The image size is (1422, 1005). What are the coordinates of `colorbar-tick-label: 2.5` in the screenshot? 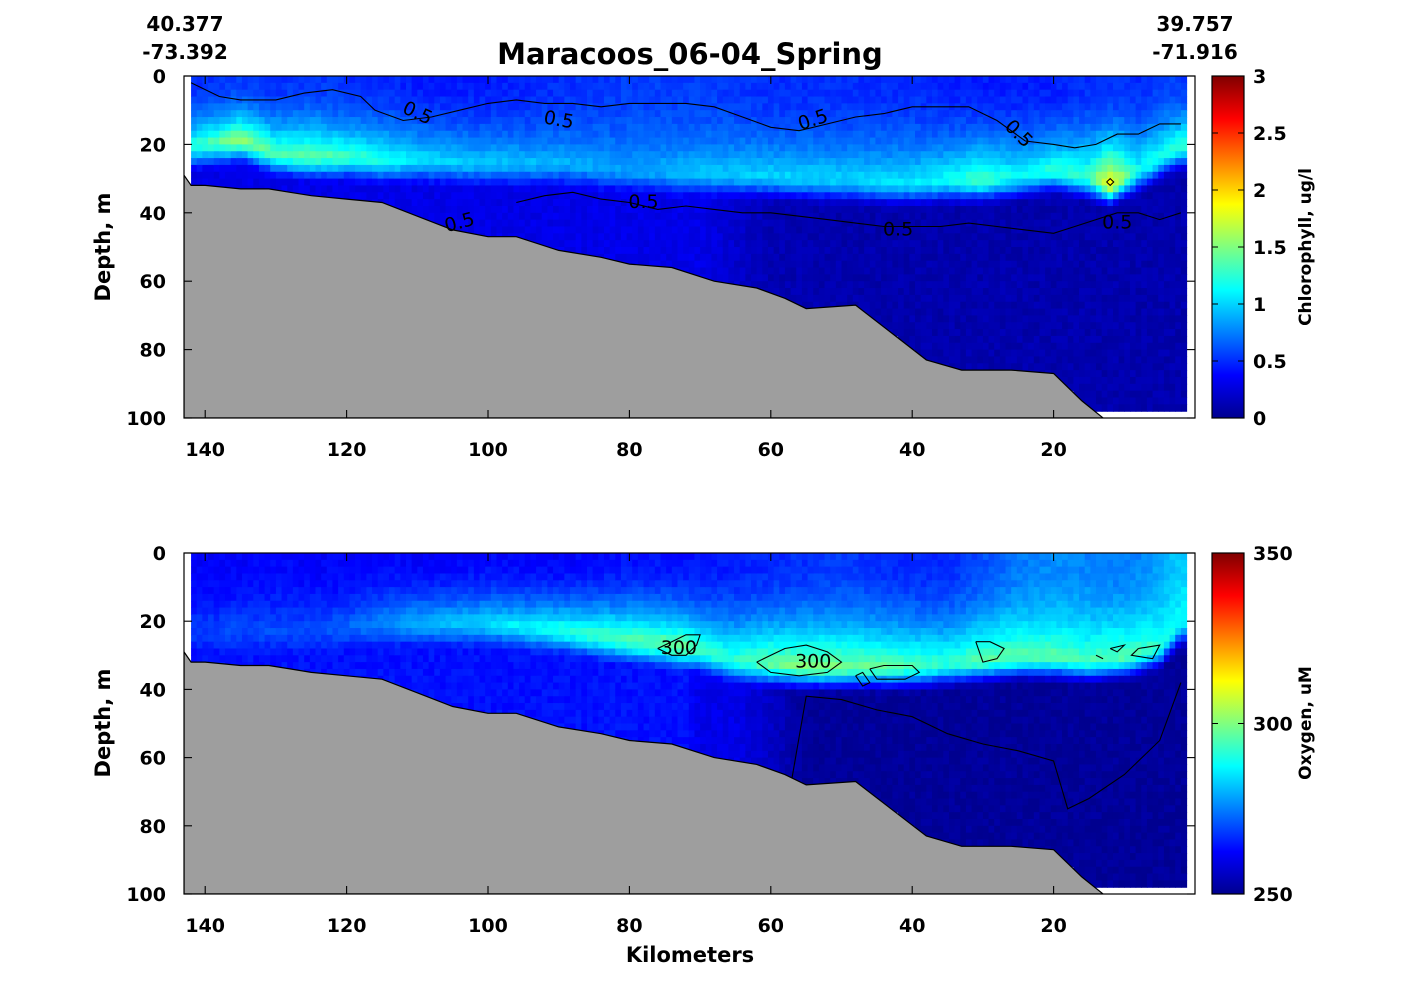 It's located at (1270, 134).